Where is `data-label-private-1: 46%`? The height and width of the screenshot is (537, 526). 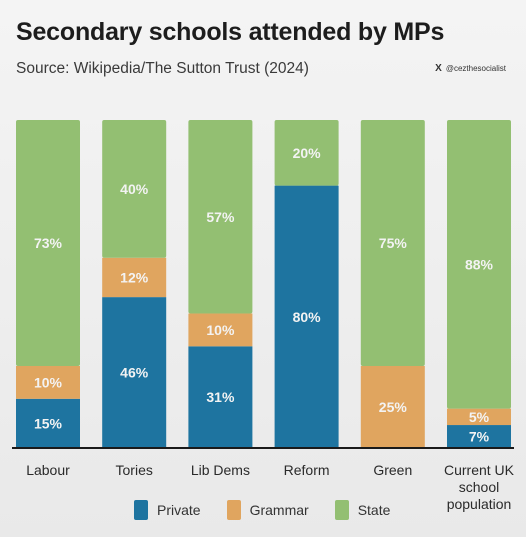 data-label-private-1: 46% is located at coordinates (134, 373).